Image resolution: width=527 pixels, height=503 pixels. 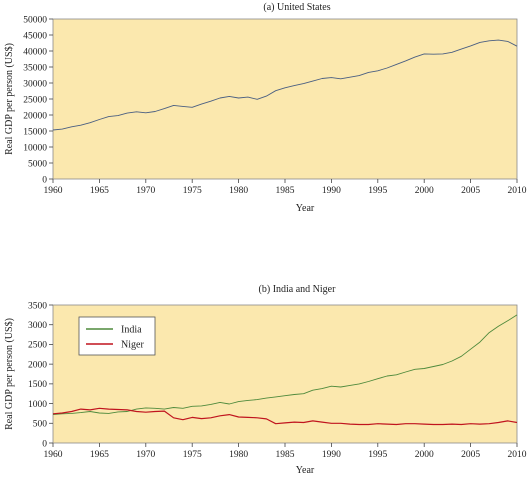 I want to click on y-tick-label: 40000, so click(x=35, y=52).